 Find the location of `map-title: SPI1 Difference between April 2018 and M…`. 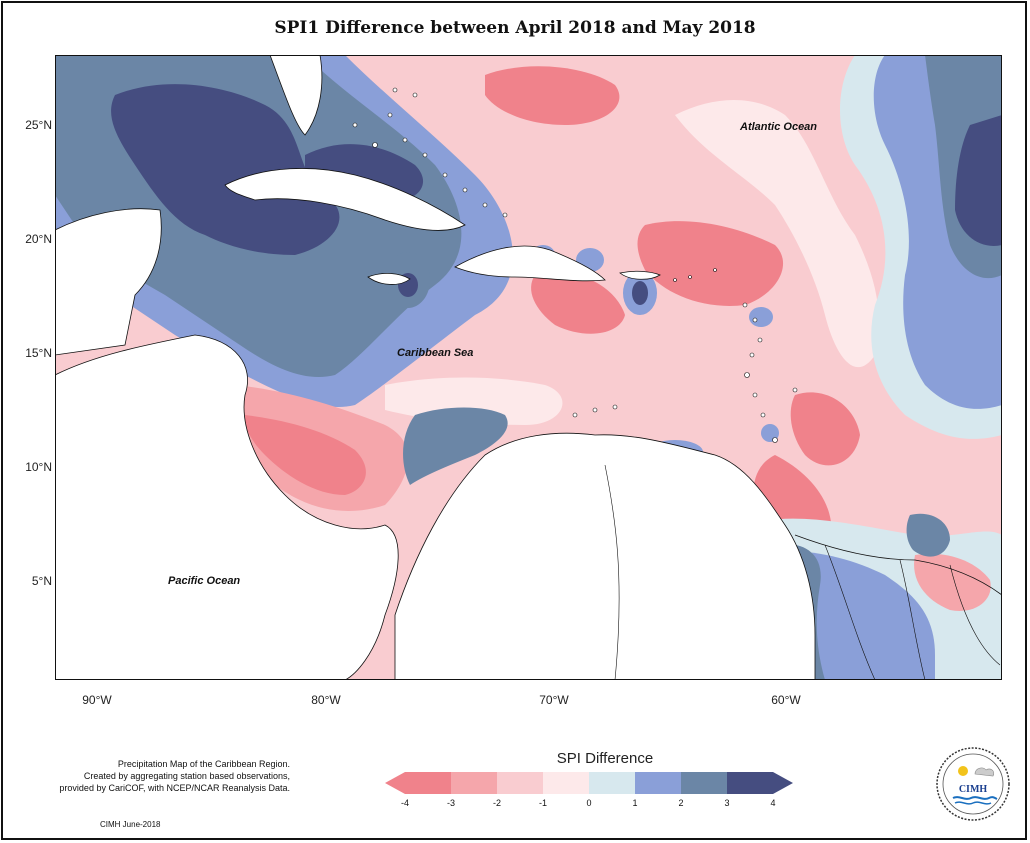

map-title: SPI1 Difference between April 2018 and M… is located at coordinates (515, 28).